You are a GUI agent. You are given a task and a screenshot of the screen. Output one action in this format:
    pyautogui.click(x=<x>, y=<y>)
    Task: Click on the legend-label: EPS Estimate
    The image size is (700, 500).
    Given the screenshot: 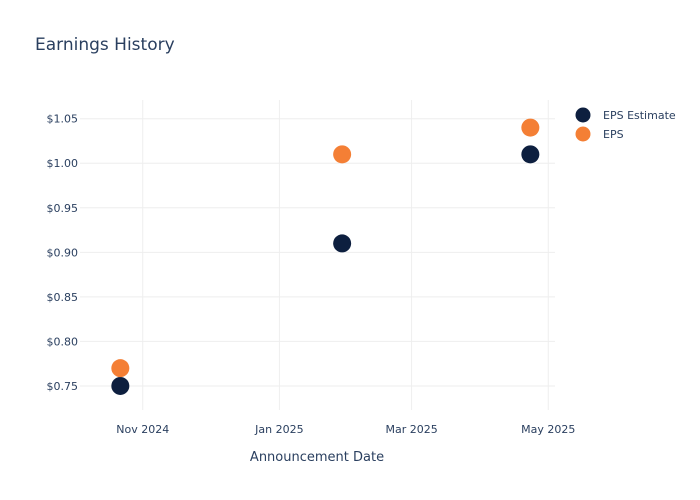 What is the action you would take?
    pyautogui.click(x=639, y=115)
    